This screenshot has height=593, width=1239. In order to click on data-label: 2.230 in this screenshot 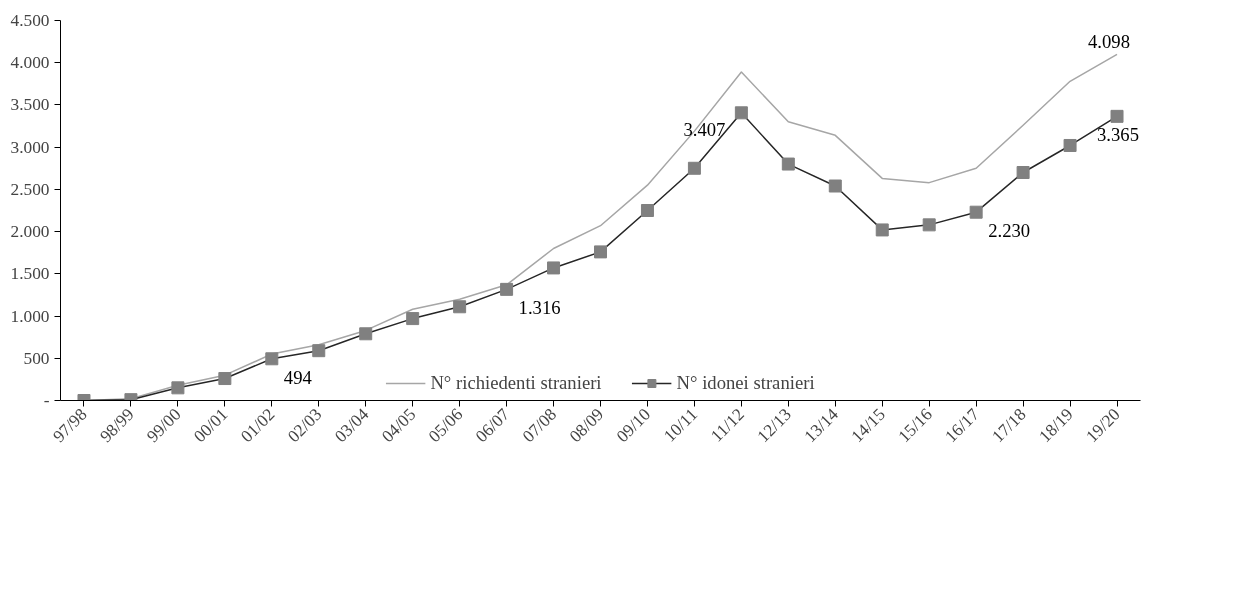, I will do `click(1009, 231)`.